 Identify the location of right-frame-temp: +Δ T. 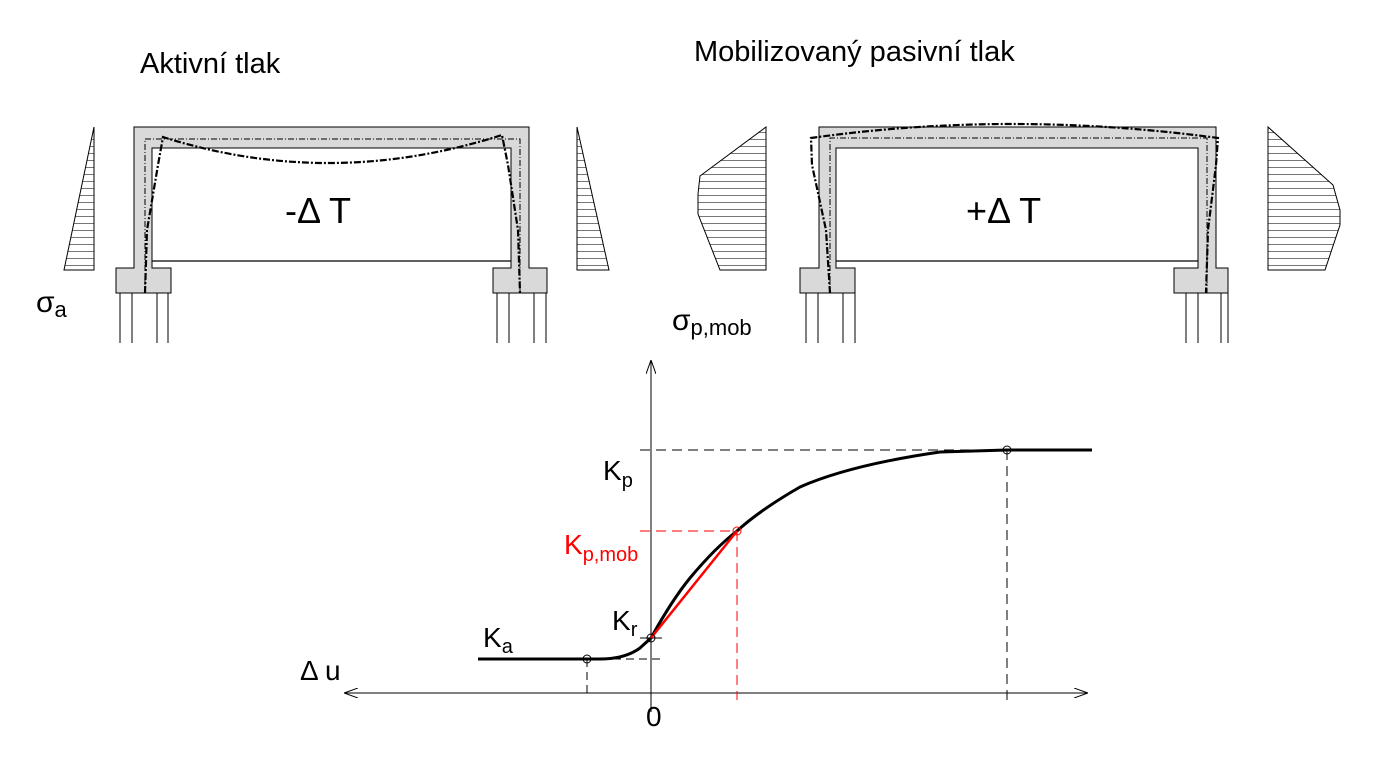
(1003, 210).